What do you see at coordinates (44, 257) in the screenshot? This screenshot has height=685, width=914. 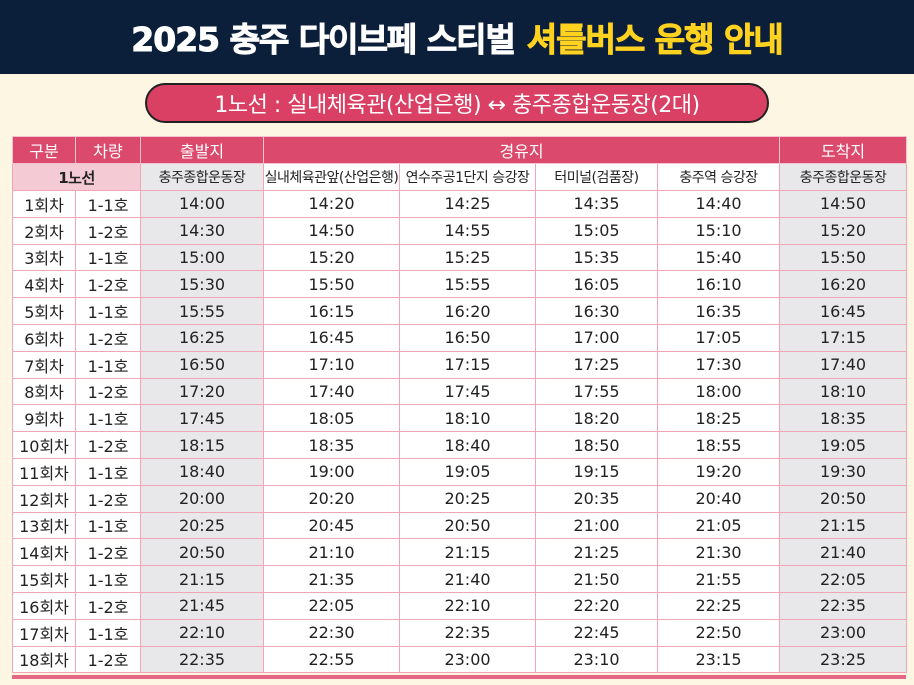 I see `trip-number: 3회차` at bounding box center [44, 257].